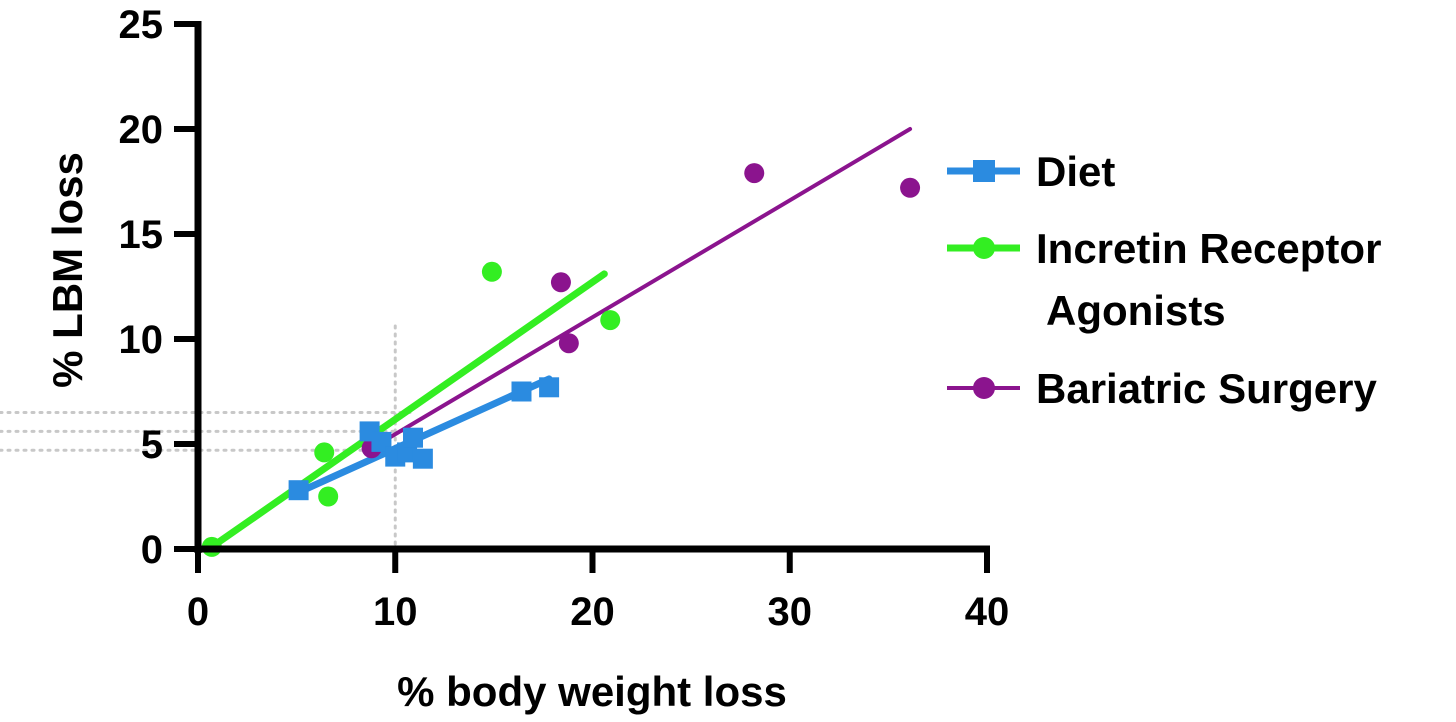 This screenshot has width=1456, height=722. Describe the element at coordinates (141, 235) in the screenshot. I see `y-tick-label: 15` at that location.